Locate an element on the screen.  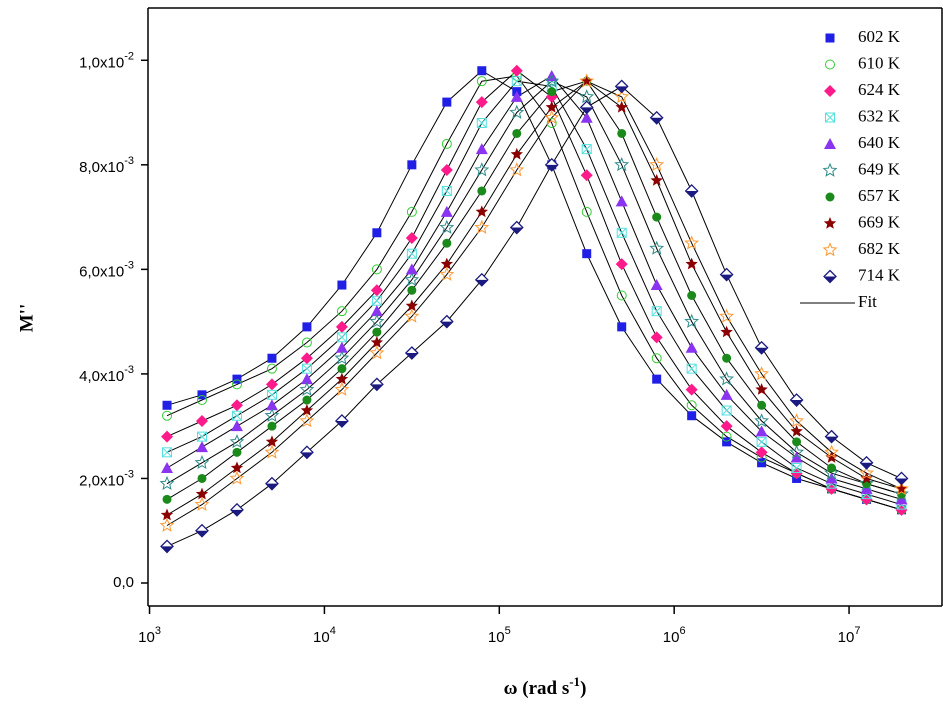
x-tick-label-exp: 6 is located at coordinates (682, 631).